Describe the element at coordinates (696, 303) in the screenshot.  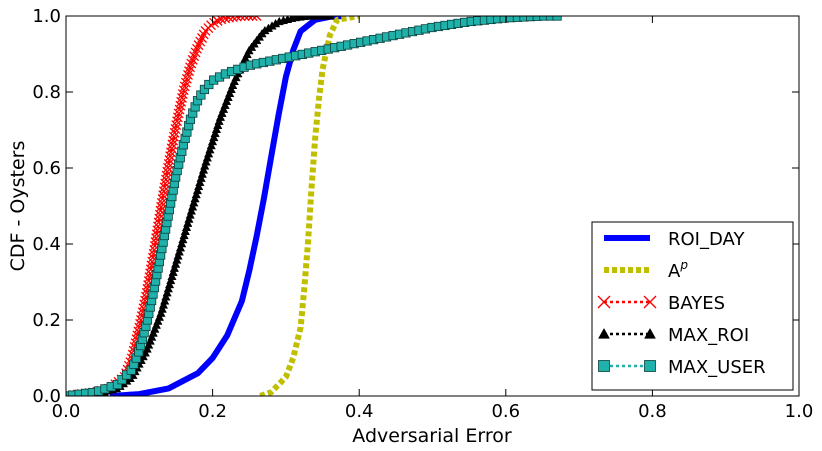
I see `legend-label: BAYES` at that location.